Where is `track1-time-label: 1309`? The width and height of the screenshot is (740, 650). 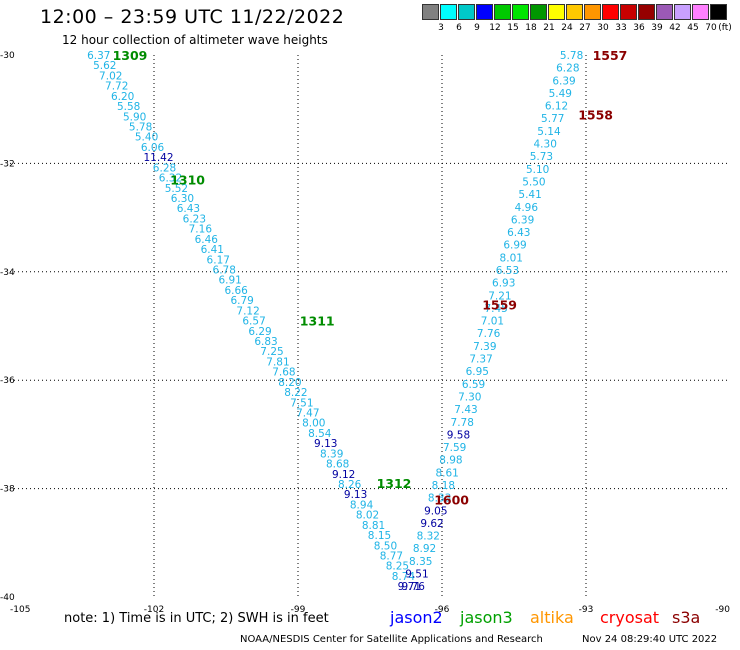
track1-time-label: 1309 is located at coordinates (130, 55).